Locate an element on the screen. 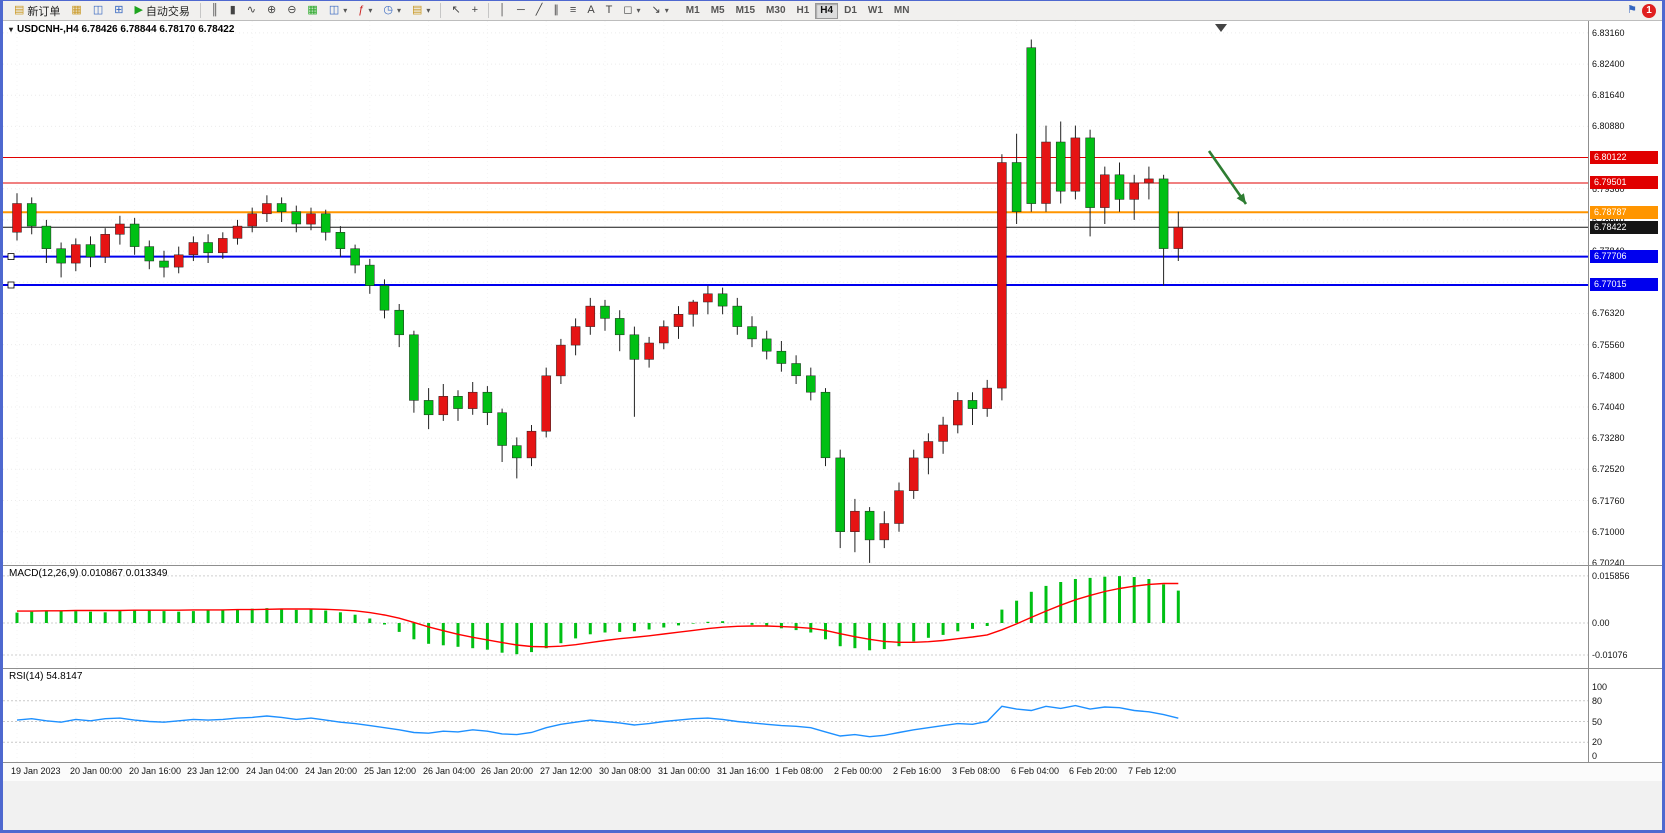 This screenshot has width=1665, height=833. shapes-button: ◻ ▾ is located at coordinates (631, 11).